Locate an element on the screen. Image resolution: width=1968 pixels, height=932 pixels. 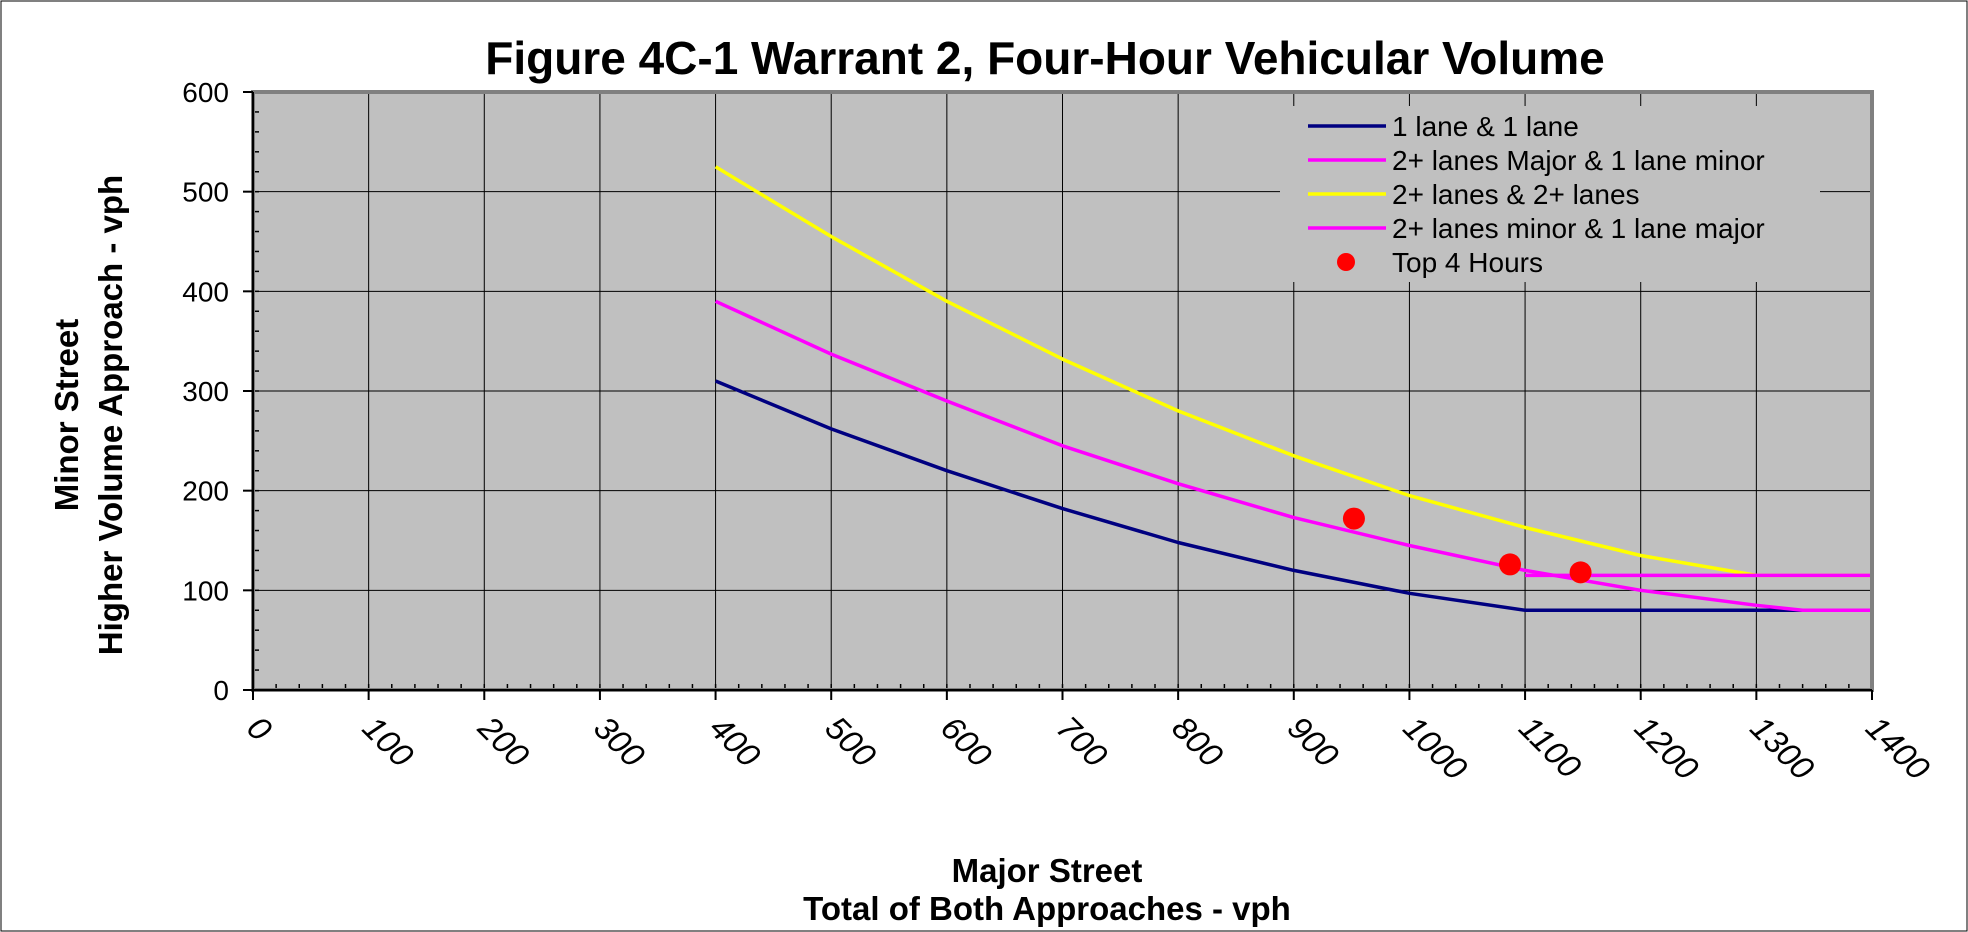
y-tick-label-300: 300 is located at coordinates (205, 391).